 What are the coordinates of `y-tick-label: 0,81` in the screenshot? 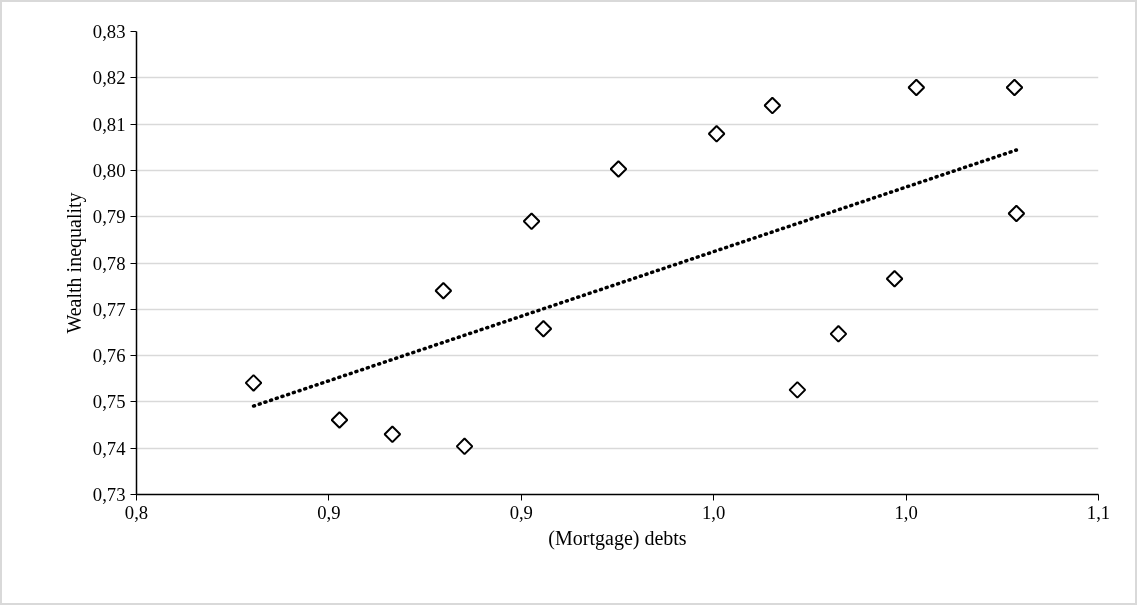 It's located at (109, 124).